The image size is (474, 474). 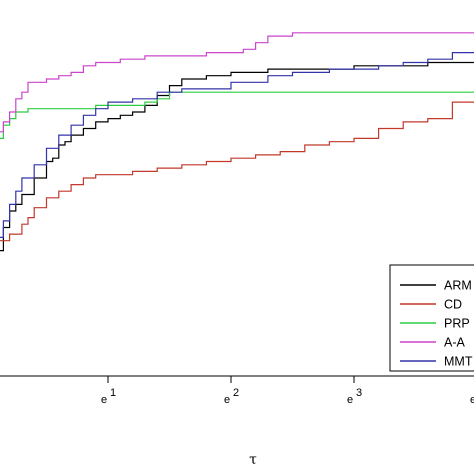 What do you see at coordinates (455, 343) in the screenshot?
I see `legend-label: A-A` at bounding box center [455, 343].